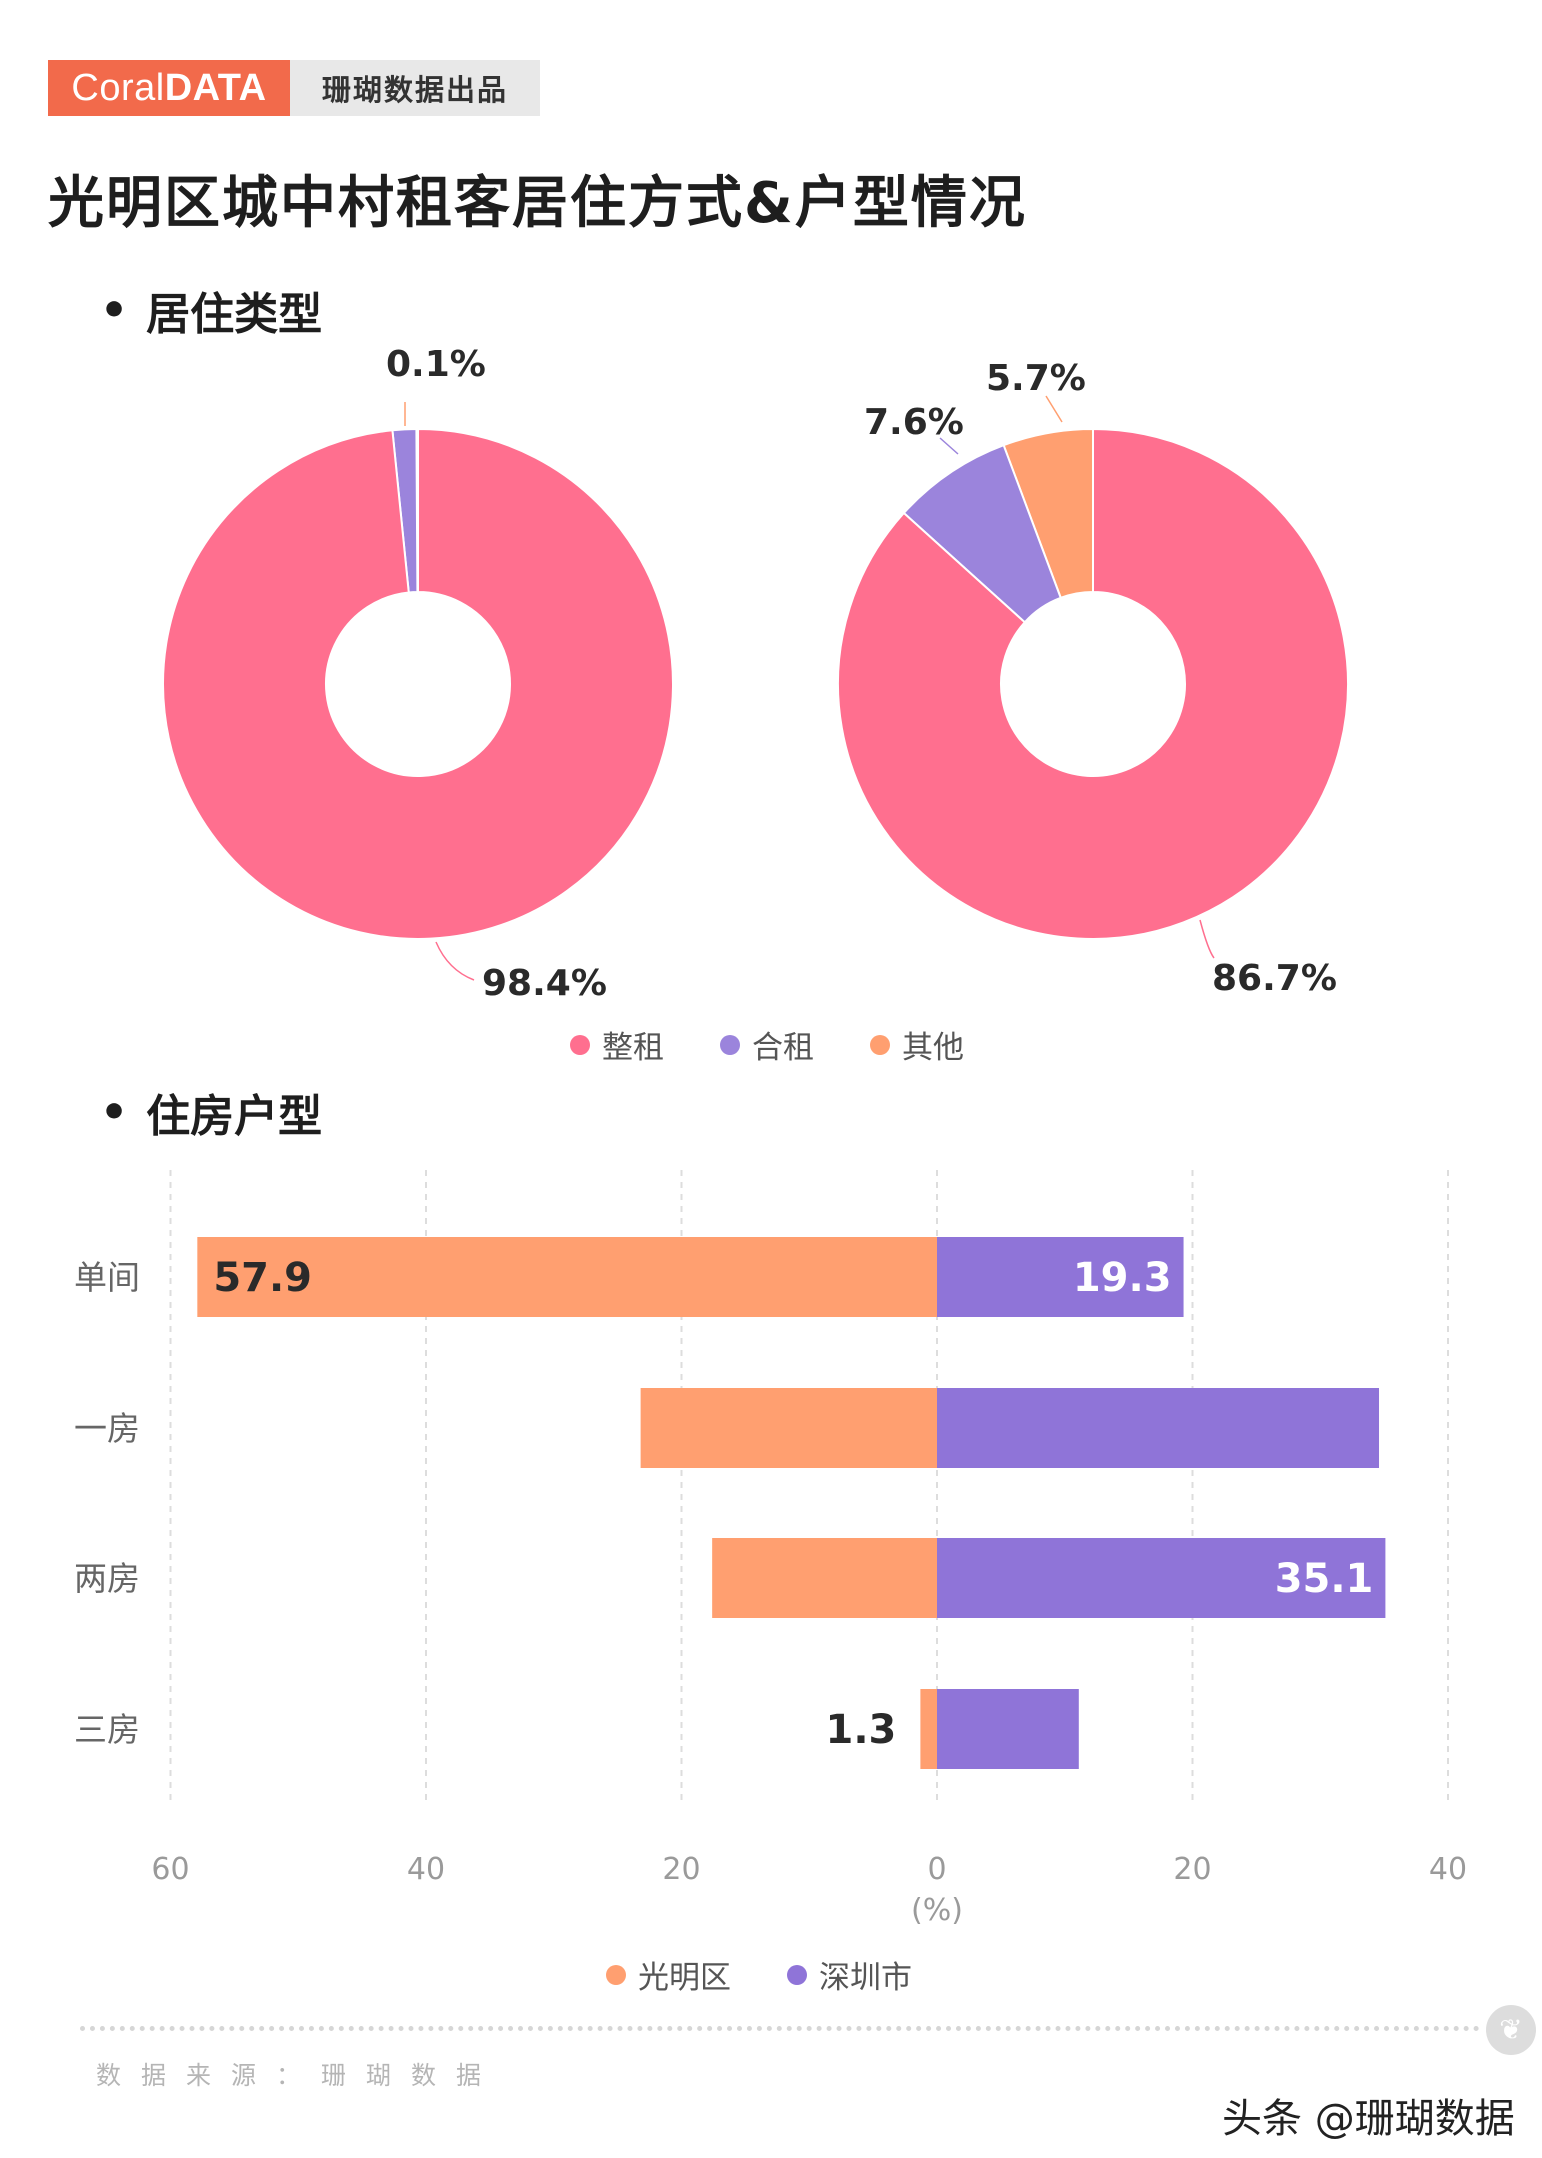 Image resolution: width=1542 pixels, height=2158 pixels. I want to click on brand-header: Coral DATA 珊瑚数据出品, so click(294, 88).